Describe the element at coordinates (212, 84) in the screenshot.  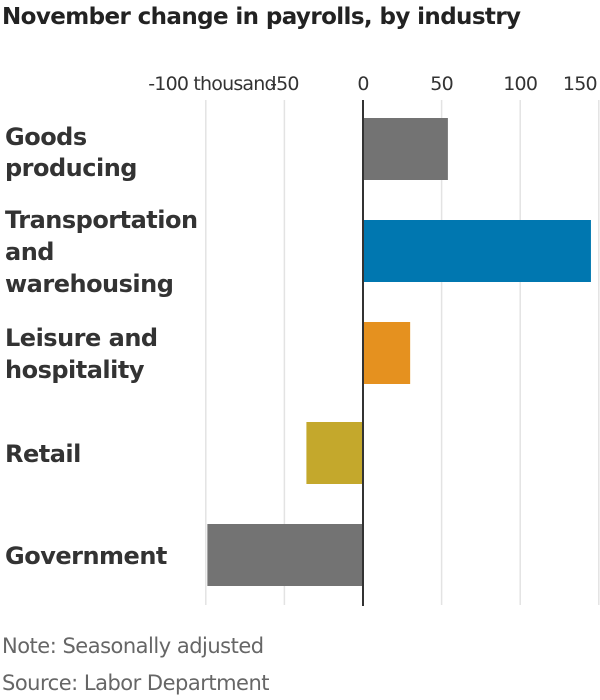
I see `tick-label: -100 thousand` at that location.